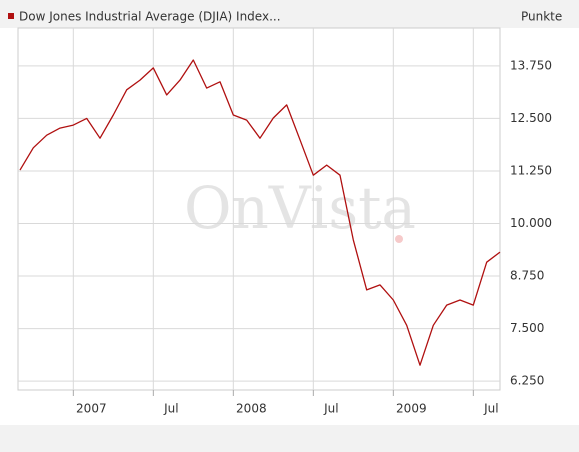 Image resolution: width=579 pixels, height=452 pixels. I want to click on y-tick-label: 7.500, so click(527, 328).